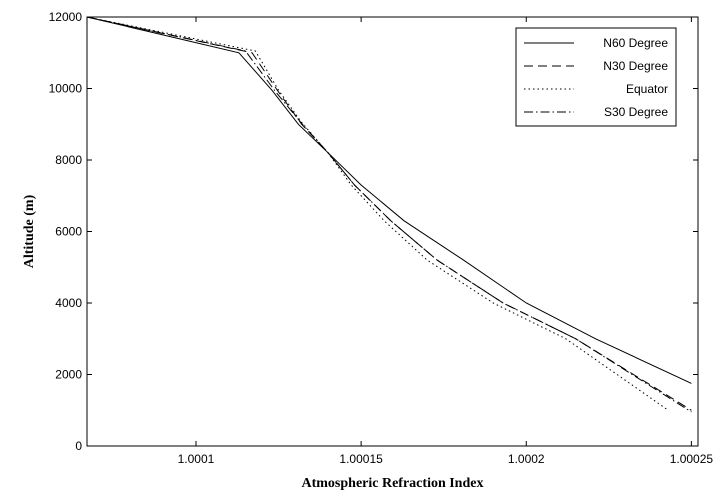 The height and width of the screenshot is (497, 717). I want to click on legend-label-1: N30 Degree, so click(635, 66).